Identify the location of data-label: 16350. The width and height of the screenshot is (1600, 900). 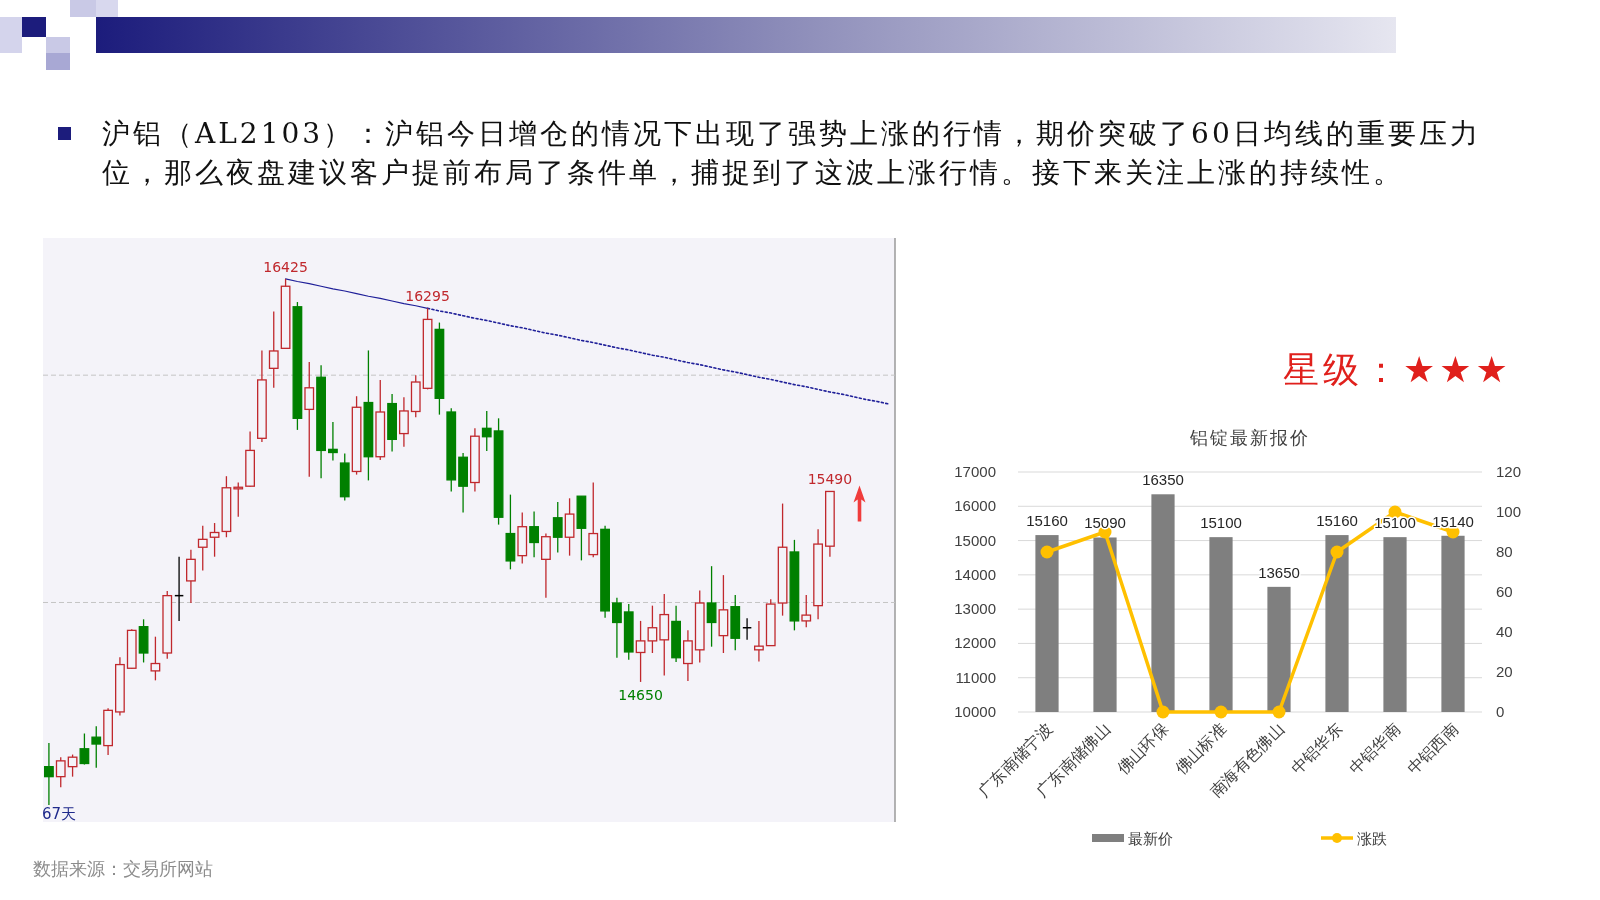
(1163, 480).